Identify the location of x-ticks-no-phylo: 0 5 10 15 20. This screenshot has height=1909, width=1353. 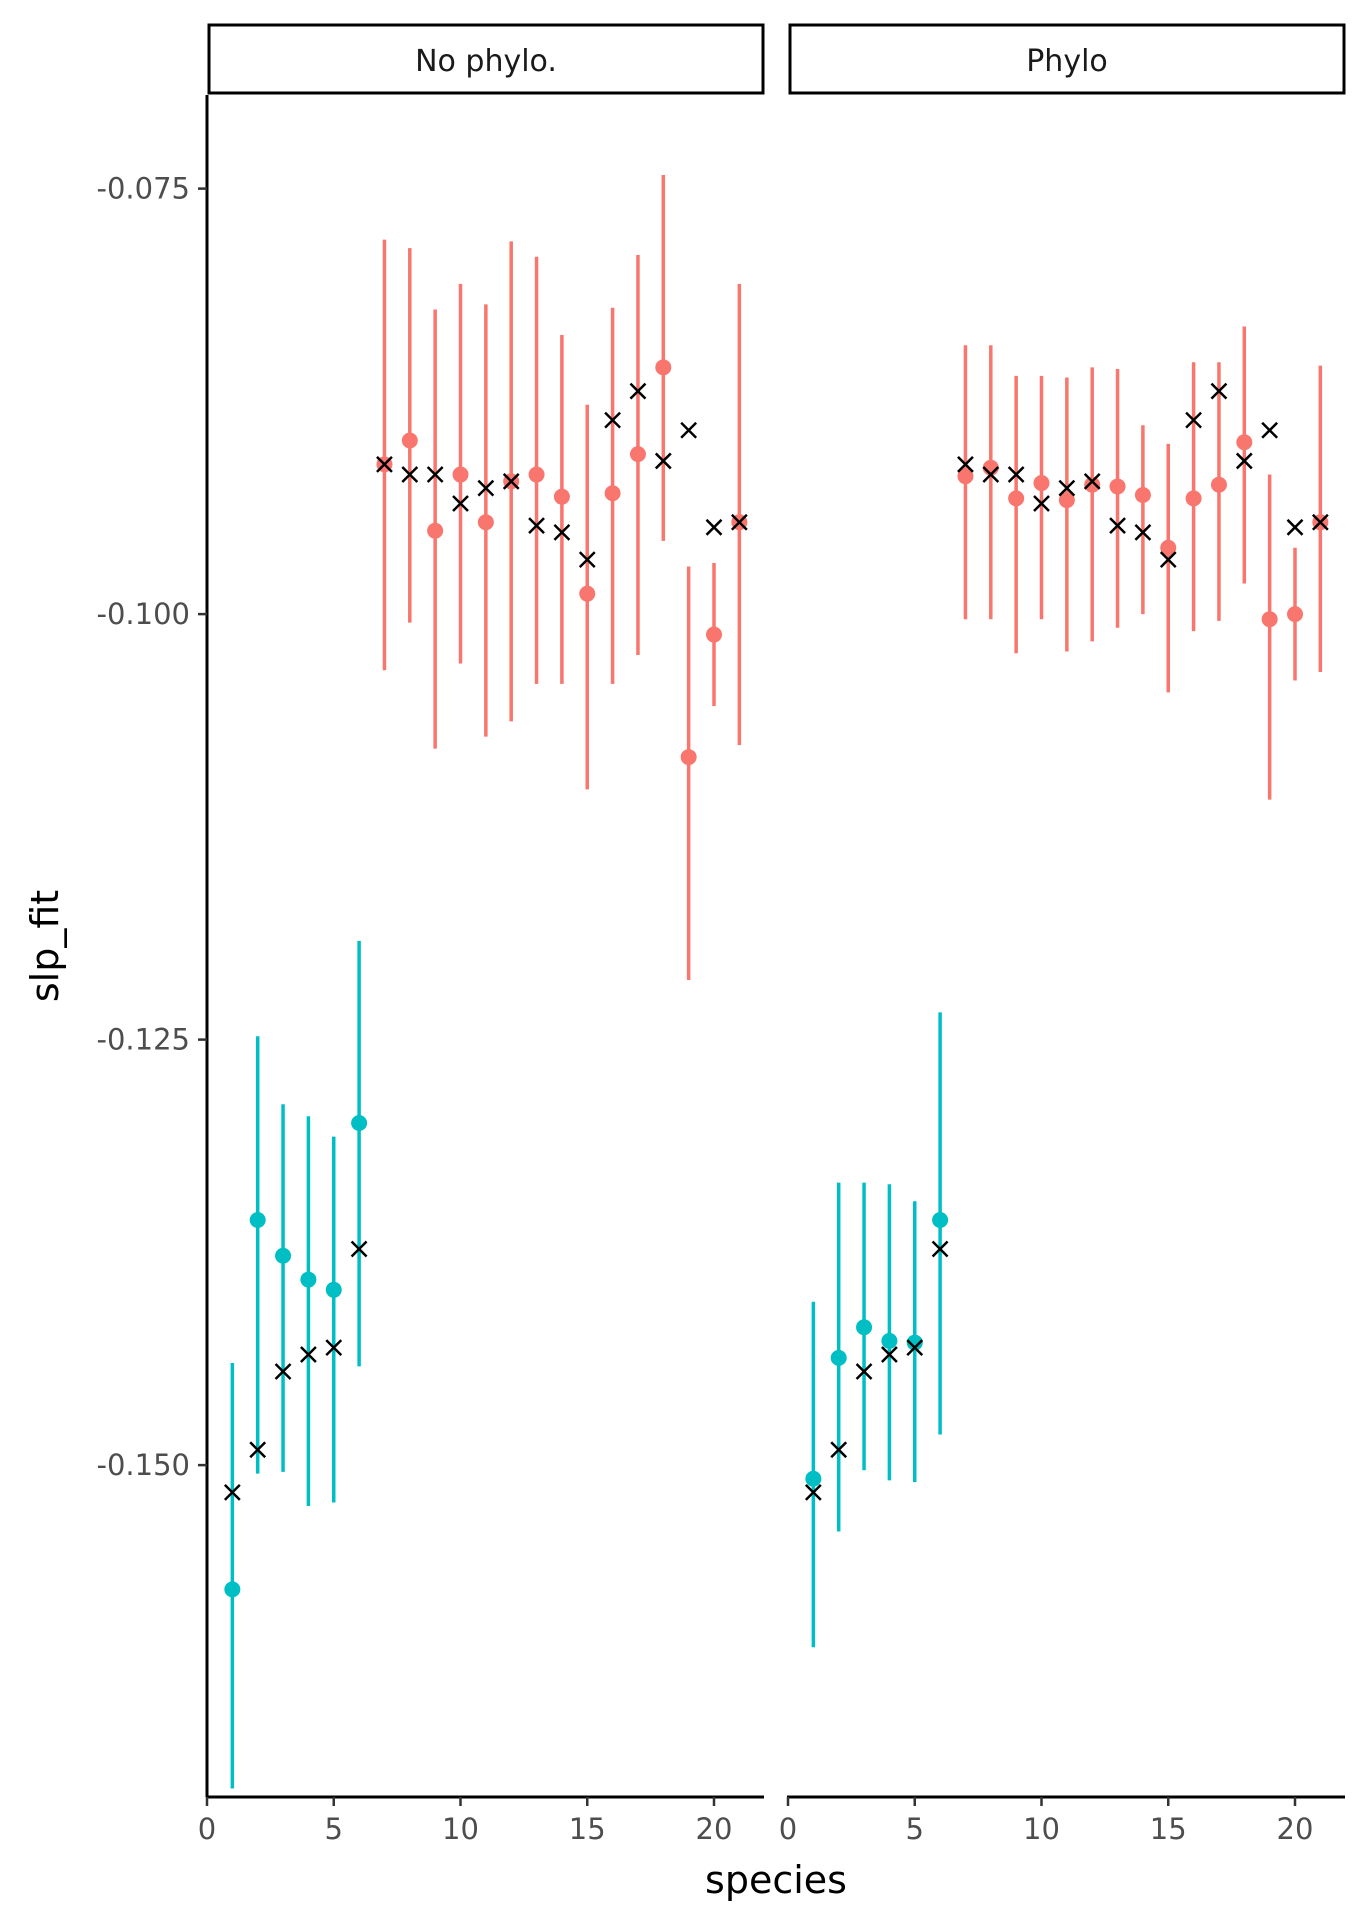
(465, 1821).